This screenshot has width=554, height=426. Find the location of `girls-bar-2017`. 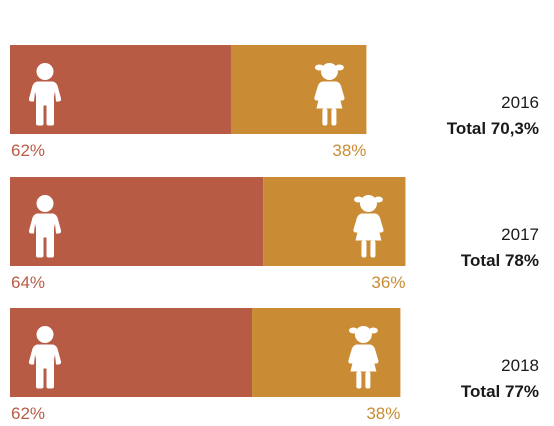

girls-bar-2017 is located at coordinates (334, 221).